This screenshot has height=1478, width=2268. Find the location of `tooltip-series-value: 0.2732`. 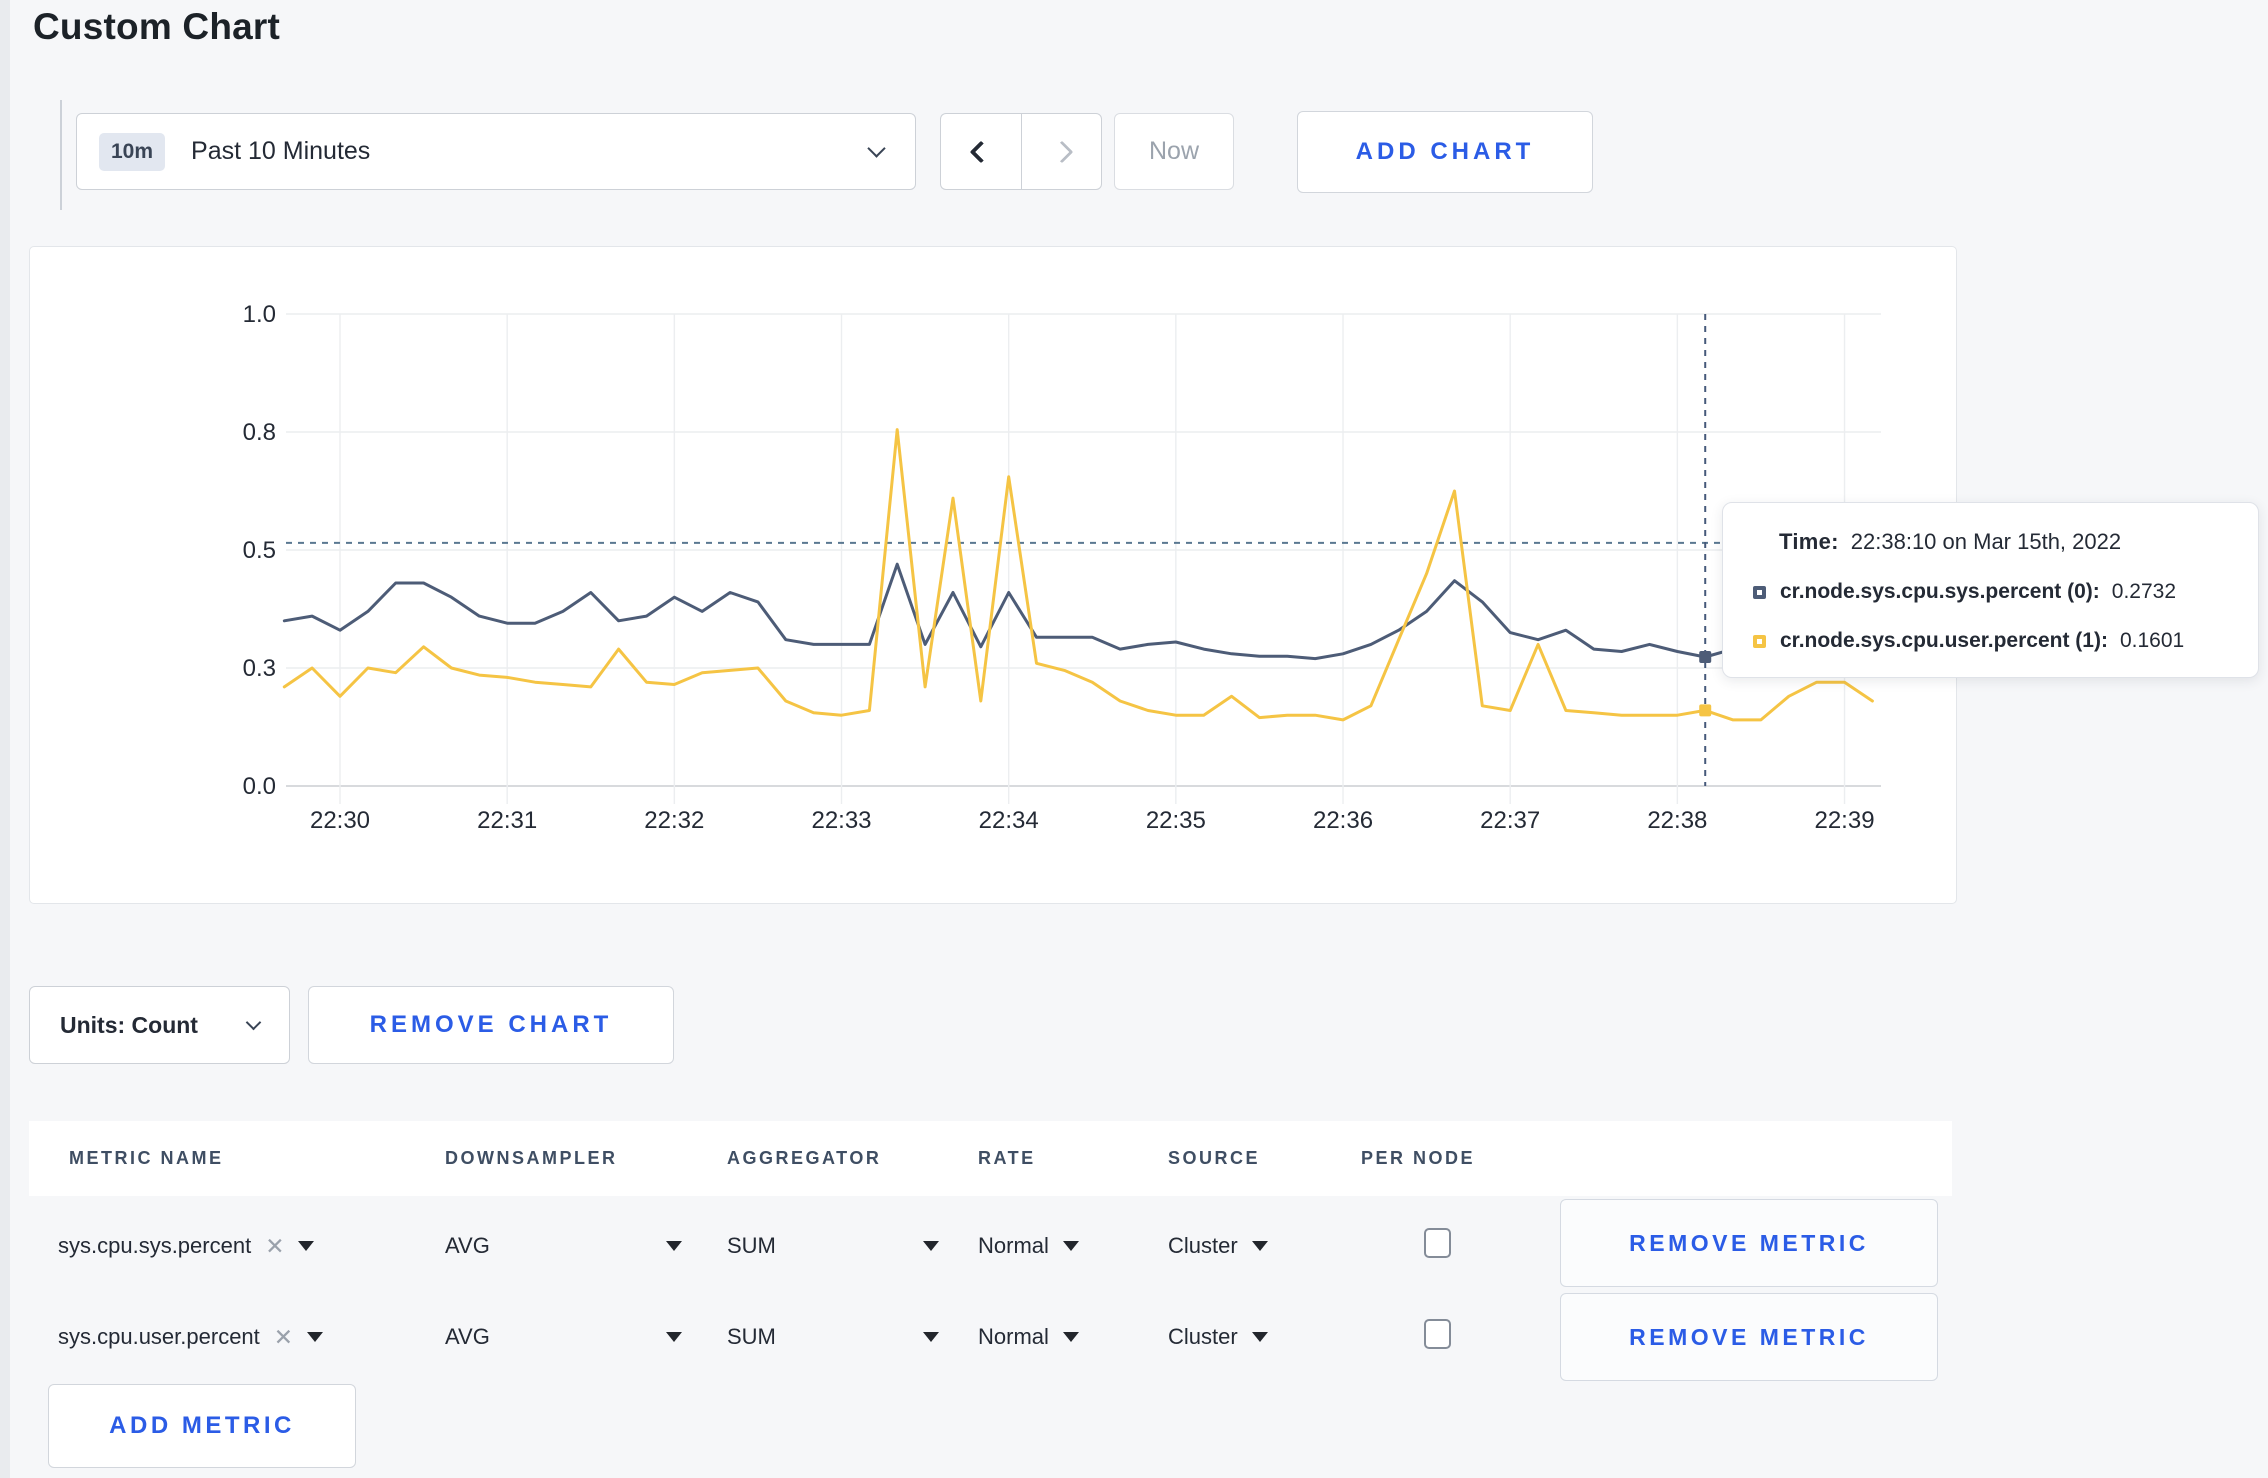

tooltip-series-value: 0.2732 is located at coordinates (2144, 591).